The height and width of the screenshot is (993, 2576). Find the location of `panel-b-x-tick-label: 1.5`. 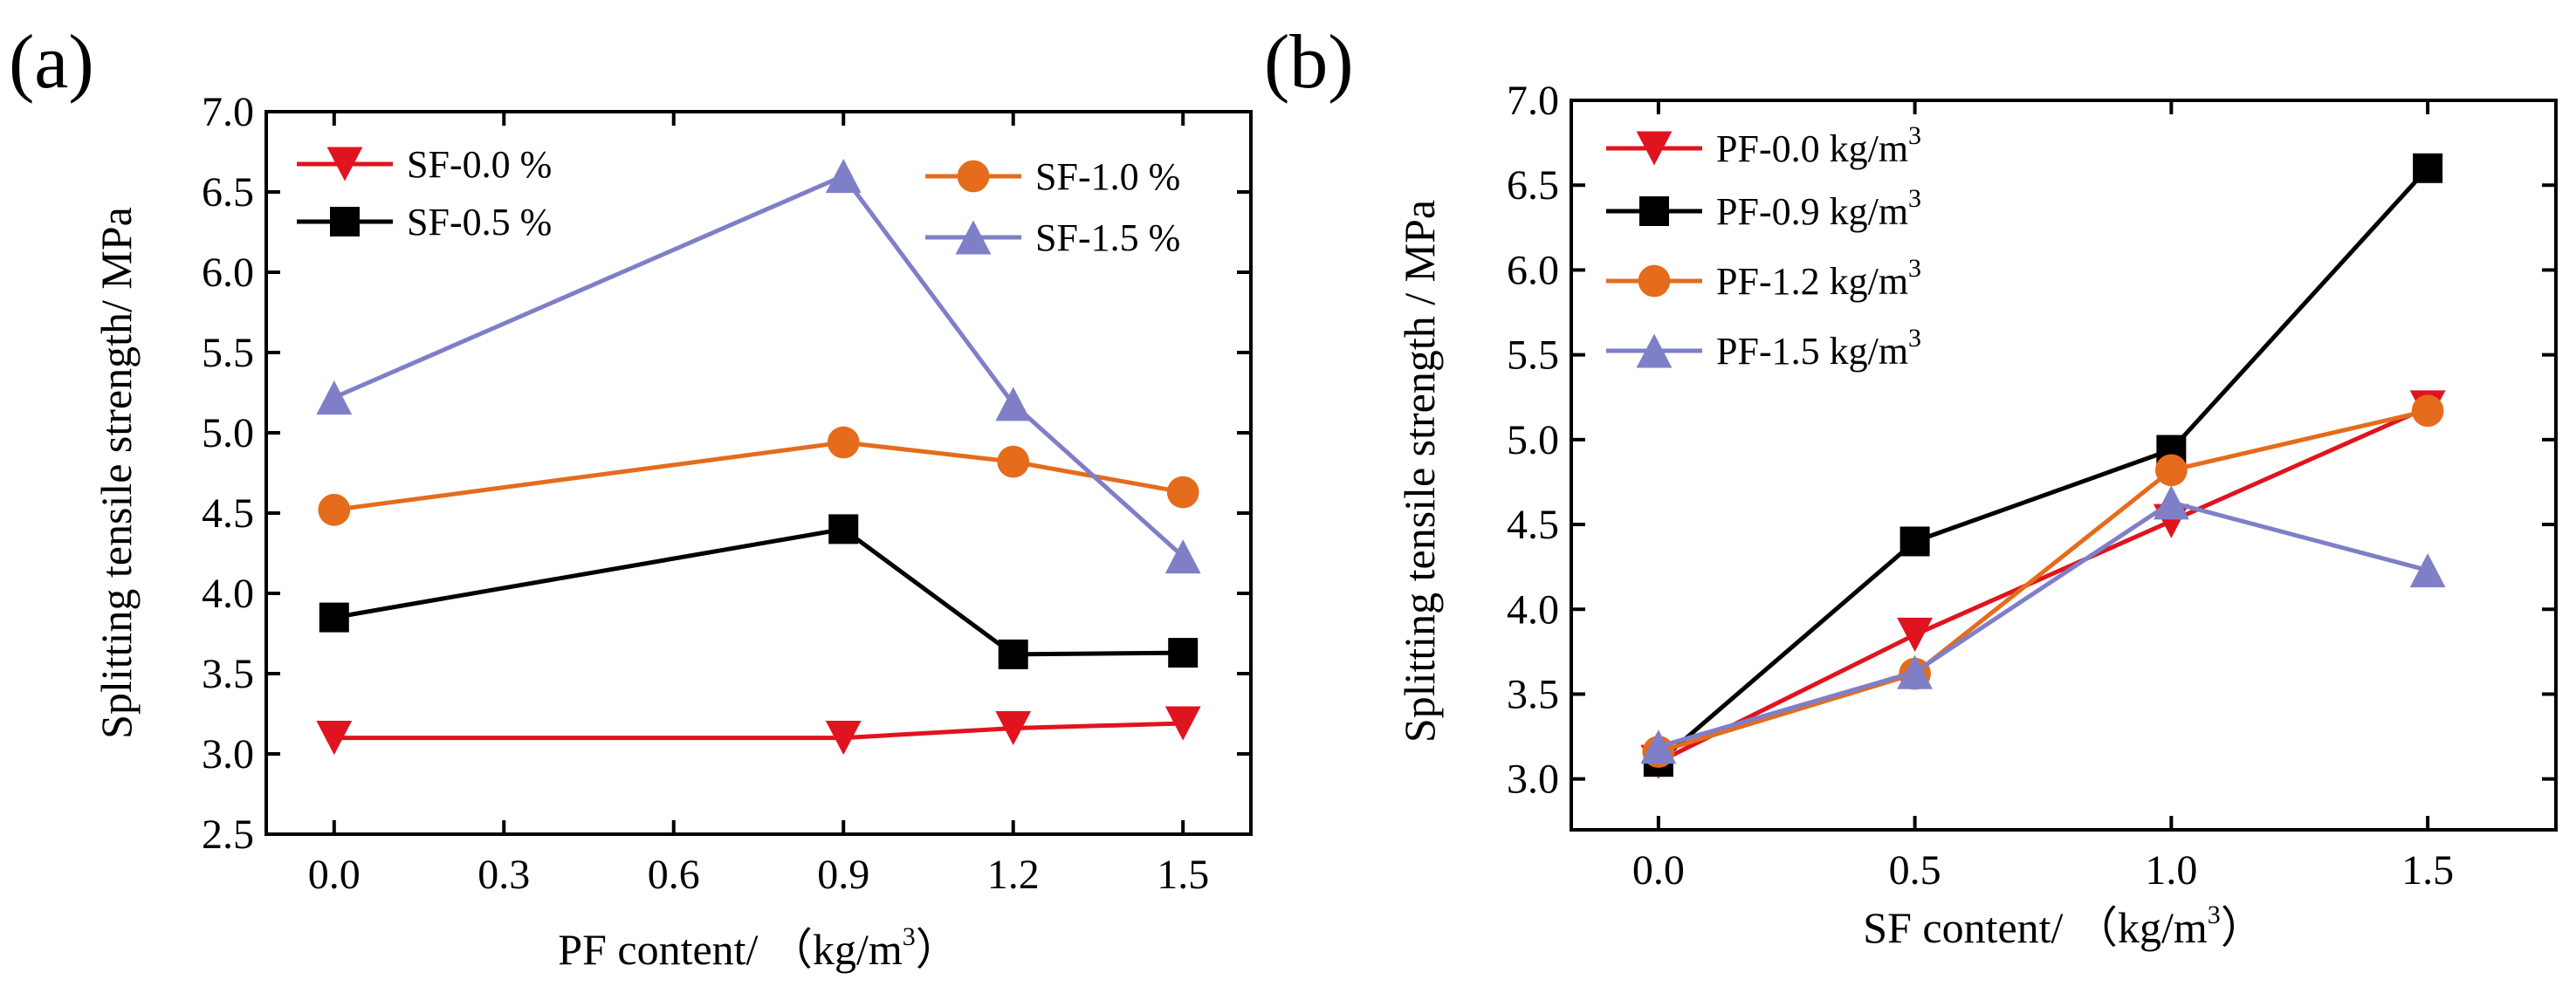

panel-b-x-tick-label: 1.5 is located at coordinates (2427, 870).